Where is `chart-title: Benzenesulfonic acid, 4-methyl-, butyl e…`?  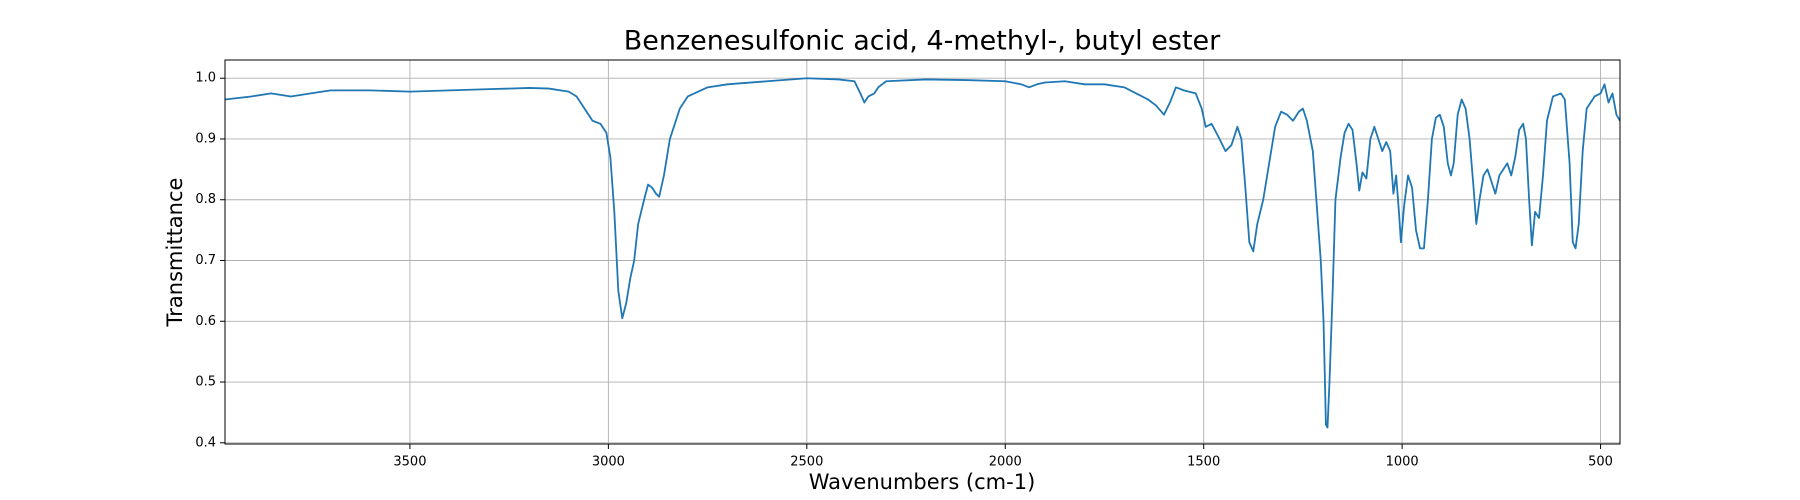 chart-title: Benzenesulfonic acid, 4-methyl-, butyl e… is located at coordinates (922, 41).